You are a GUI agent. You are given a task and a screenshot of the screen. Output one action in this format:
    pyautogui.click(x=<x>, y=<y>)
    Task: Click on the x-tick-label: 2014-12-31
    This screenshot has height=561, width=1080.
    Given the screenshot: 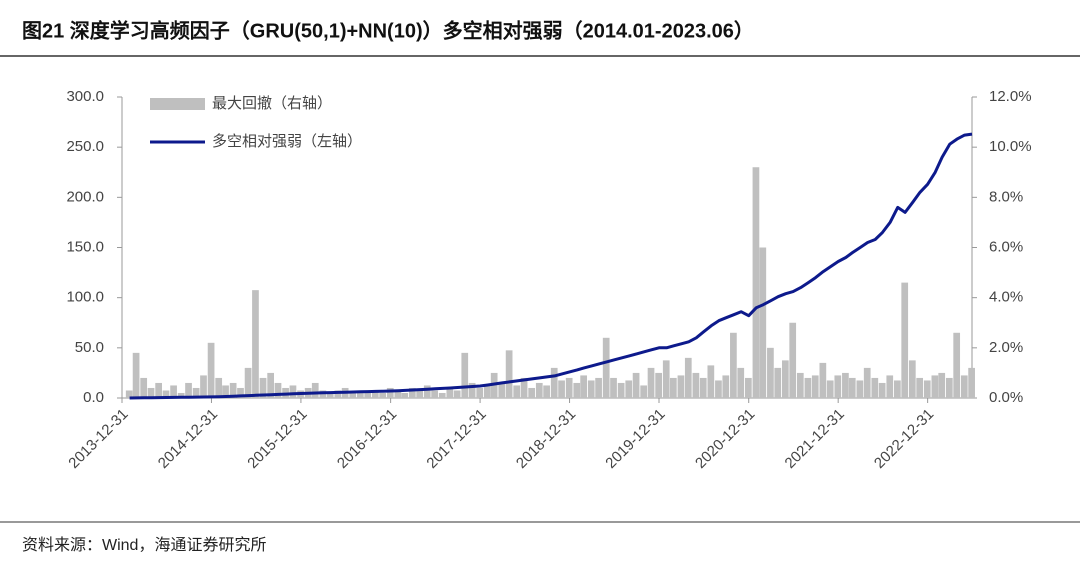 What is the action you would take?
    pyautogui.click(x=188, y=439)
    